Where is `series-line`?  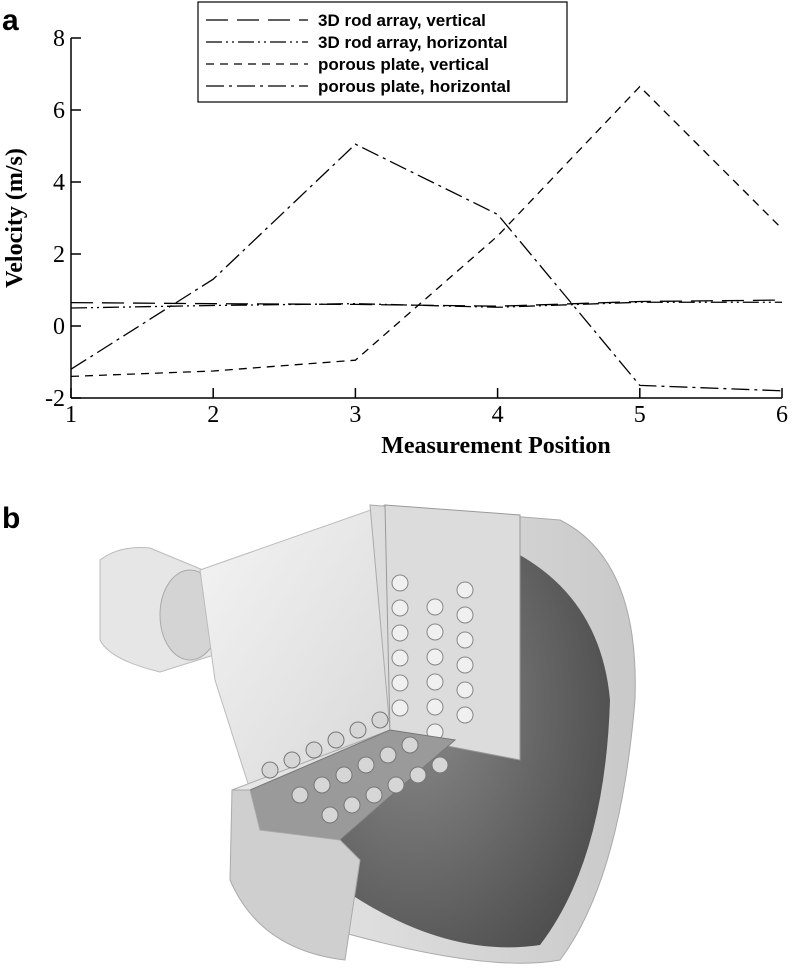
series-line is located at coordinates (426, 305).